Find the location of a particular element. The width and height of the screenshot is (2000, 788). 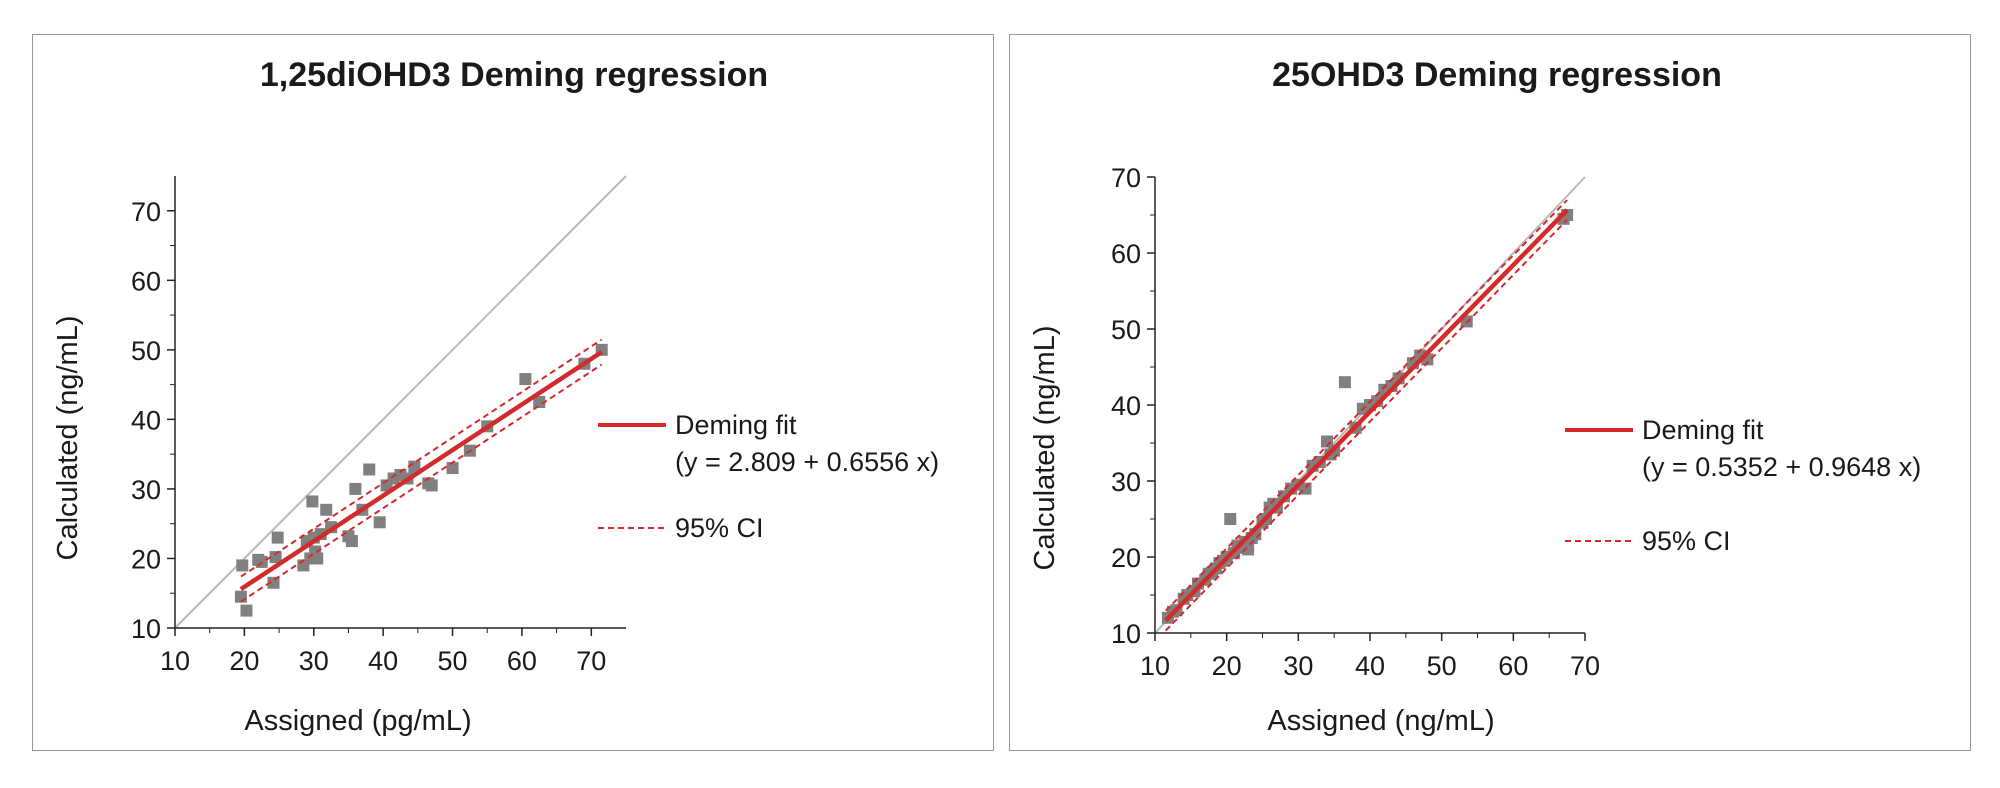

chart-title: 1,25diOHD3 Deming regression is located at coordinates (514, 75).